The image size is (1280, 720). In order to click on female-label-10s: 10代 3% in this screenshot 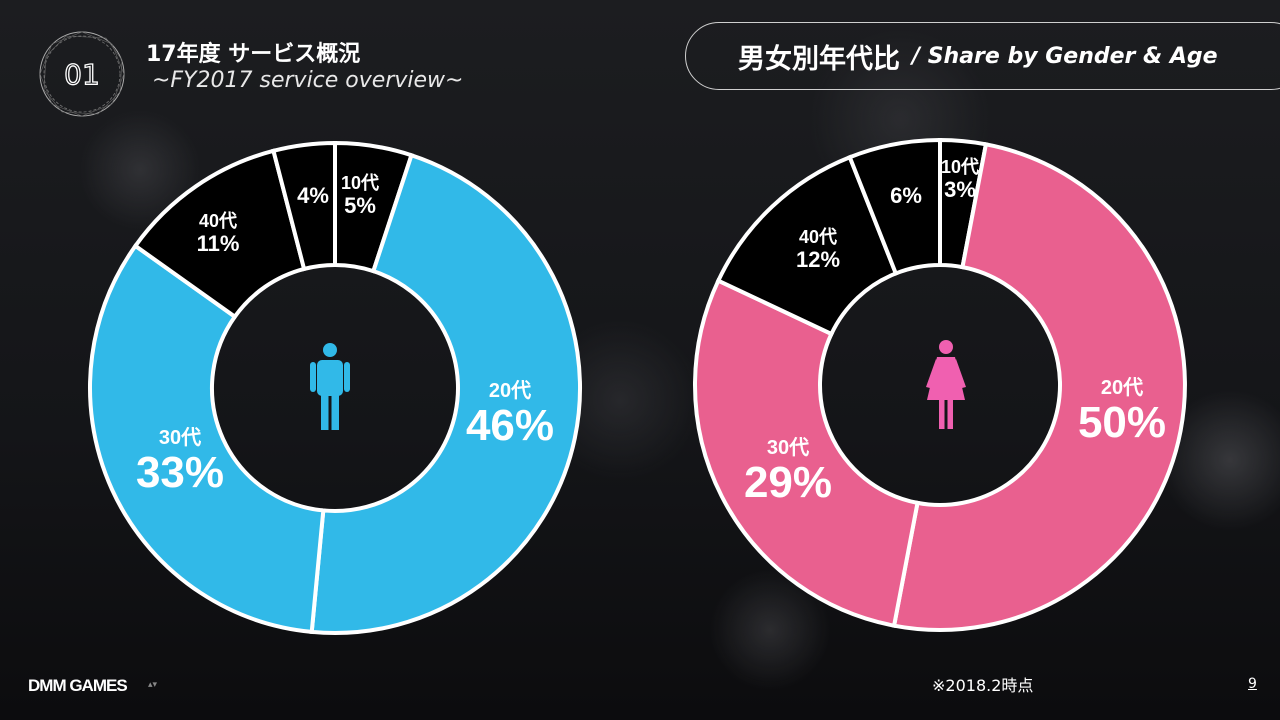, I will do `click(960, 179)`.